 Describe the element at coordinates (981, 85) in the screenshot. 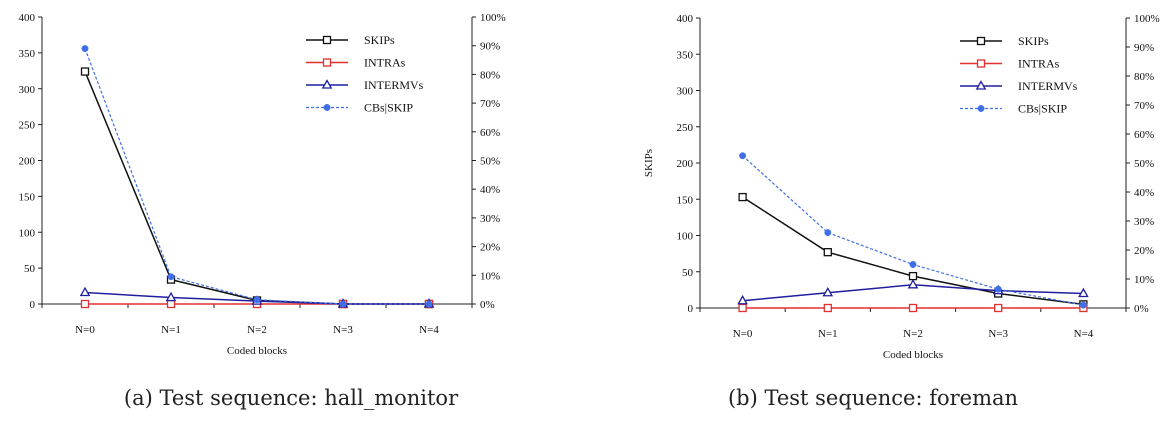

I see `legend-marker-intermvs` at that location.